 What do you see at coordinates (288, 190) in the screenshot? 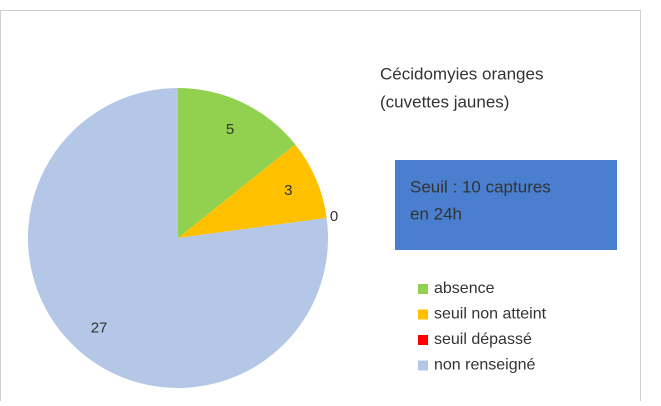
I see `data-label: 3` at bounding box center [288, 190].